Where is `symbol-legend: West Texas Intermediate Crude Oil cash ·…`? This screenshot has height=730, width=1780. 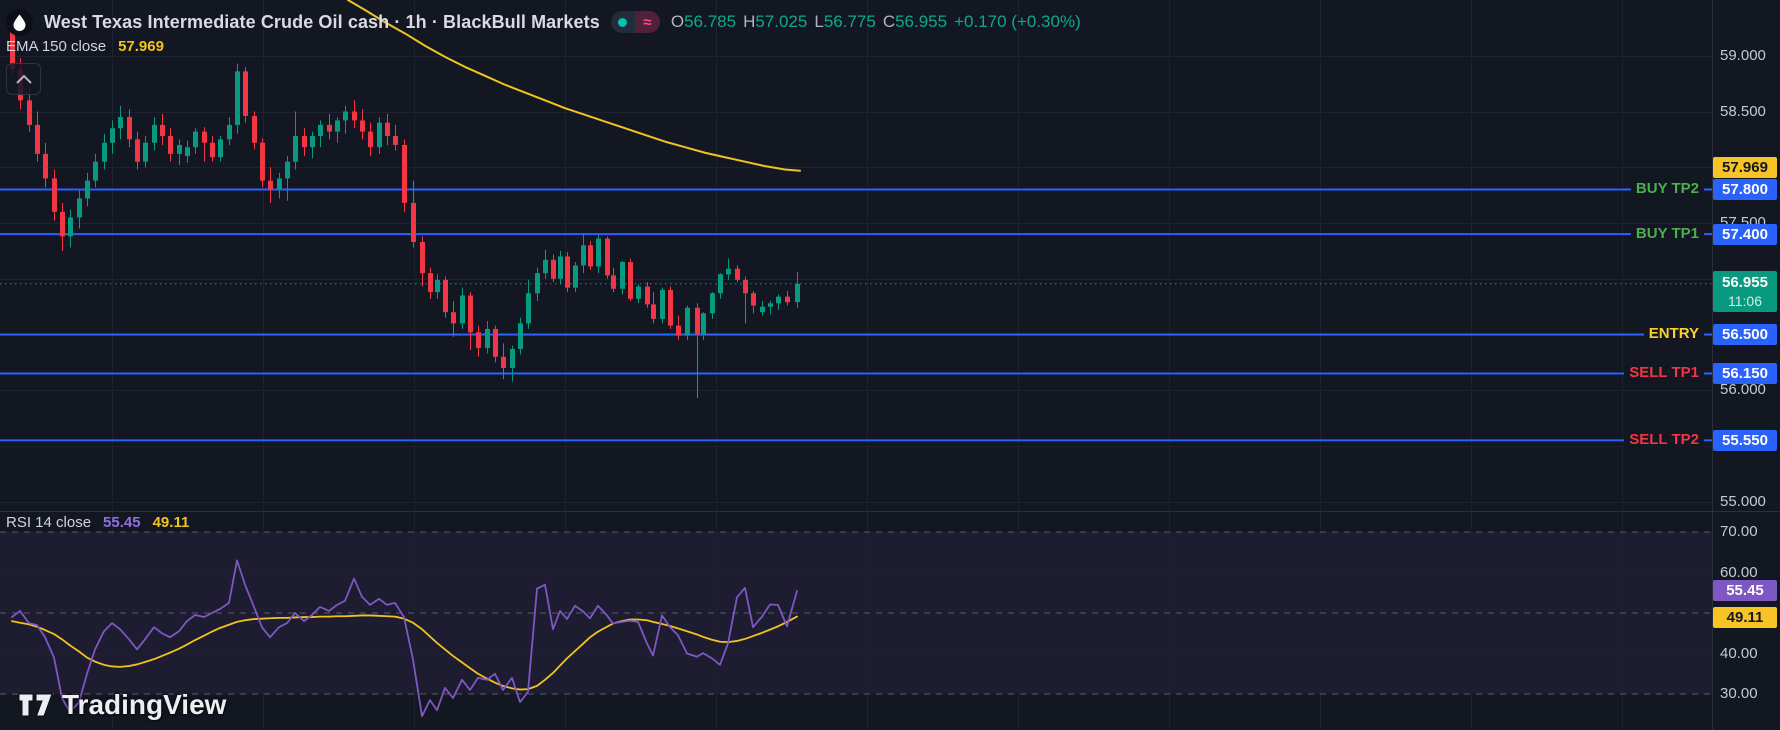 symbol-legend: West Texas Intermediate Crude Oil cash ·… is located at coordinates (543, 22).